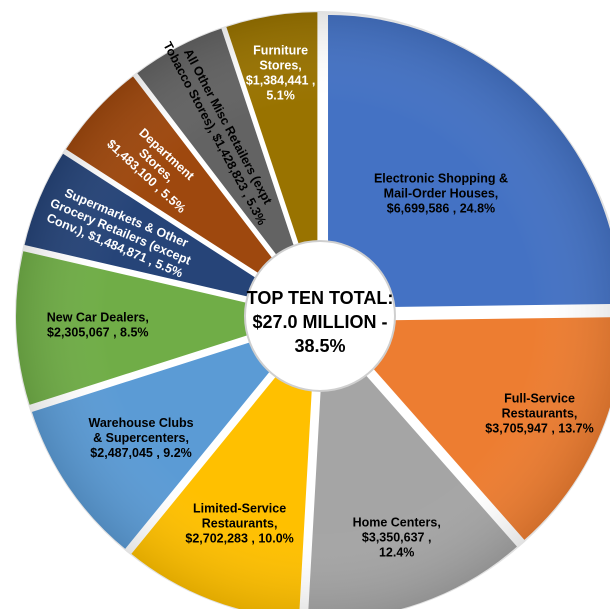 The width and height of the screenshot is (610, 609). I want to click on slice-label-line: $3,350,637 ,, so click(397, 537).